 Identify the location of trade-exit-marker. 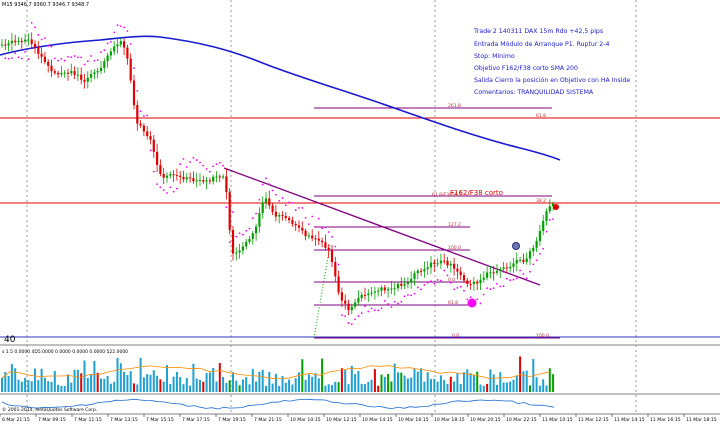
(556, 207).